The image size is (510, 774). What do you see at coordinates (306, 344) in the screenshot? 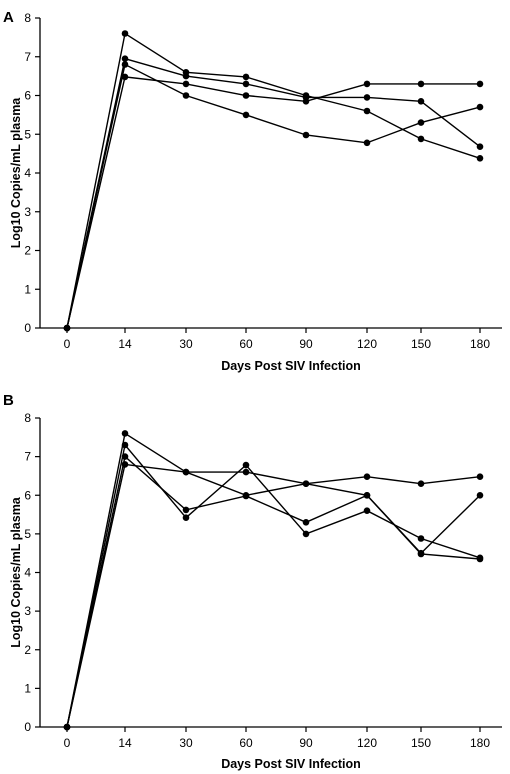
I see `panel-a-x-tick-label: 90` at bounding box center [306, 344].